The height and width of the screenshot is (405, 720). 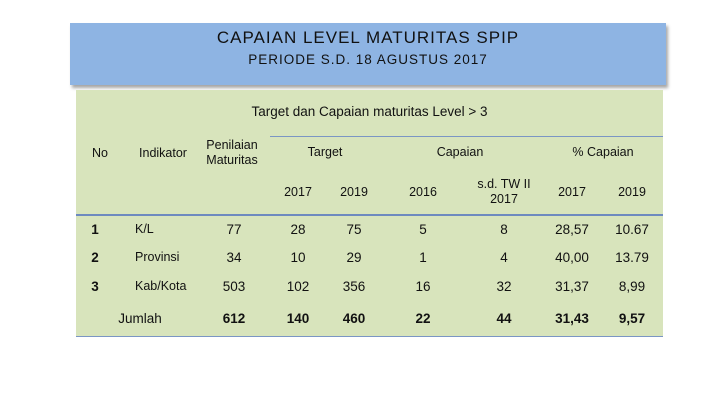 I want to click on row1-penilaian: 77, so click(x=234, y=229).